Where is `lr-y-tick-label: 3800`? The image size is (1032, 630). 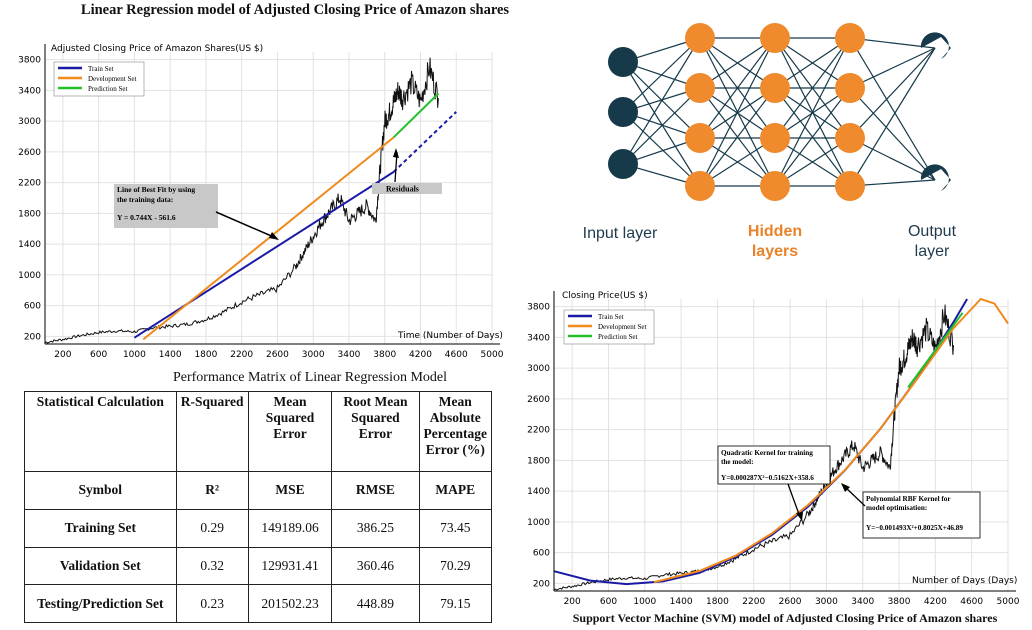 lr-y-tick-label: 3800 is located at coordinates (29, 61).